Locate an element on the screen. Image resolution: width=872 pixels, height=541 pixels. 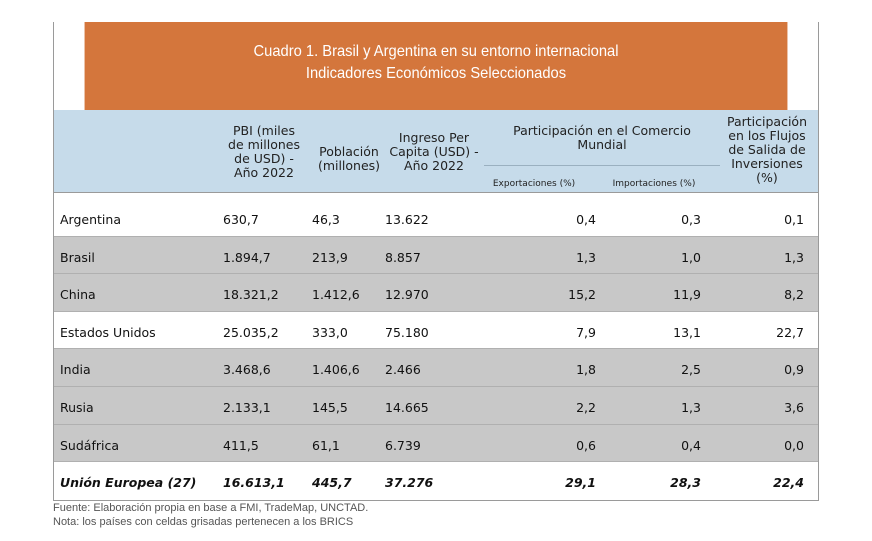
table-row: India 3.468,6 1.406,6 2.466 1,8 2,5 0,9 is located at coordinates (436, 368).